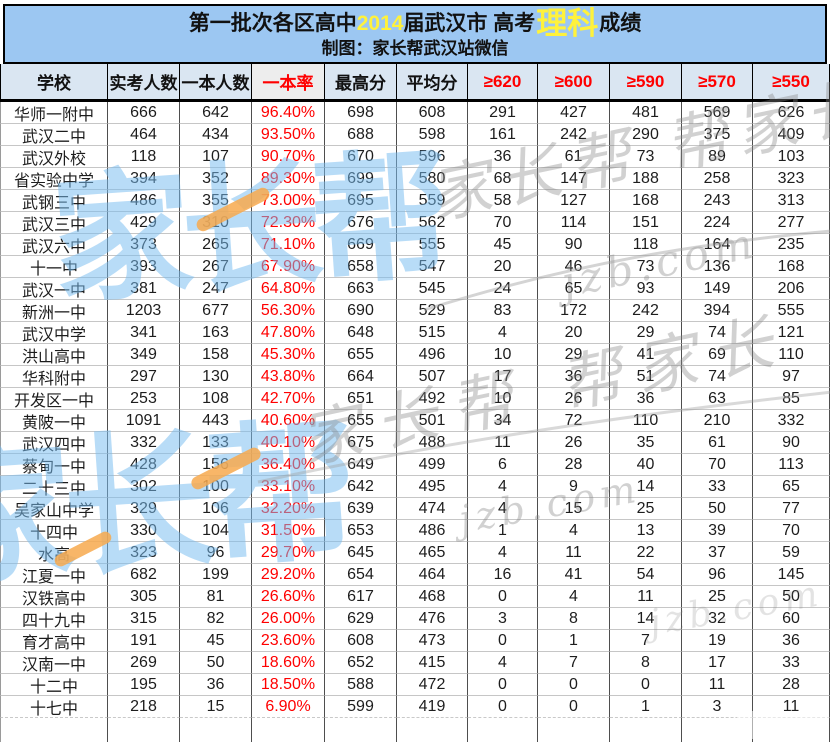 The height and width of the screenshot is (742, 830). What do you see at coordinates (432, 333) in the screenshot?
I see `value-cell: 515` at bounding box center [432, 333].